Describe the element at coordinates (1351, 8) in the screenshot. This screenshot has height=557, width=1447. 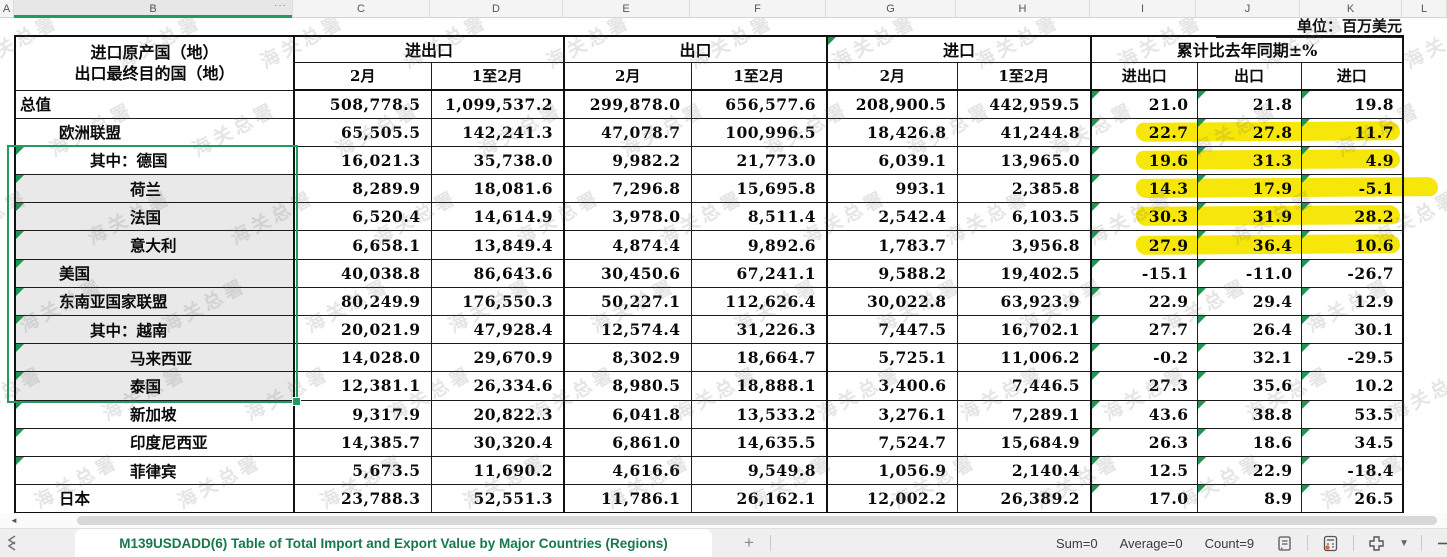
I see `column-header-K: K` at that location.